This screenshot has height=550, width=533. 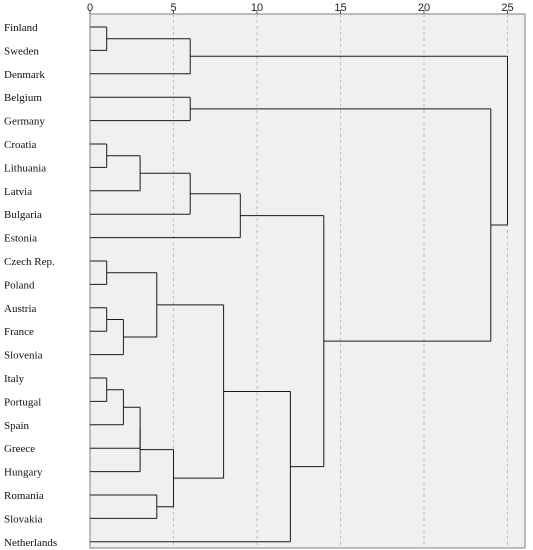 I want to click on leaf-label: Lithuania, so click(x=25, y=168).